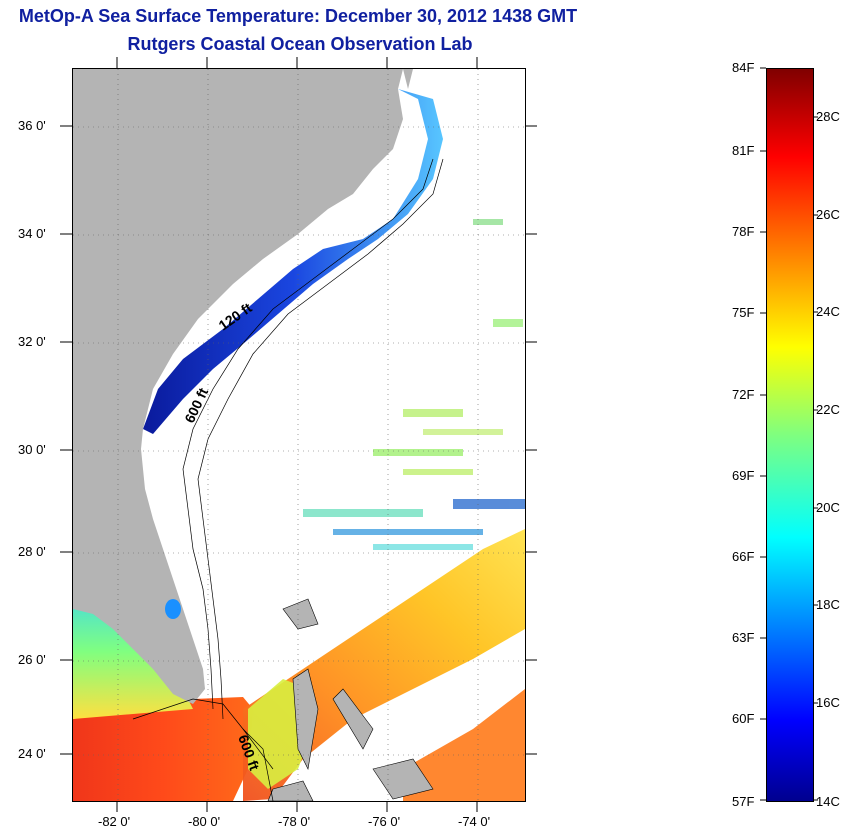 The width and height of the screenshot is (849, 832). I want to click on lat-label-24: 24 0', so click(32, 753).